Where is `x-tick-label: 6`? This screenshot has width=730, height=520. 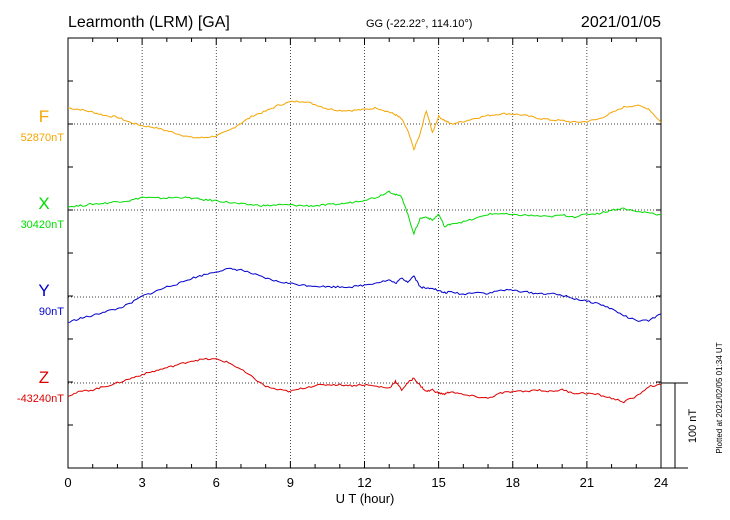
x-tick-label: 6 is located at coordinates (216, 482).